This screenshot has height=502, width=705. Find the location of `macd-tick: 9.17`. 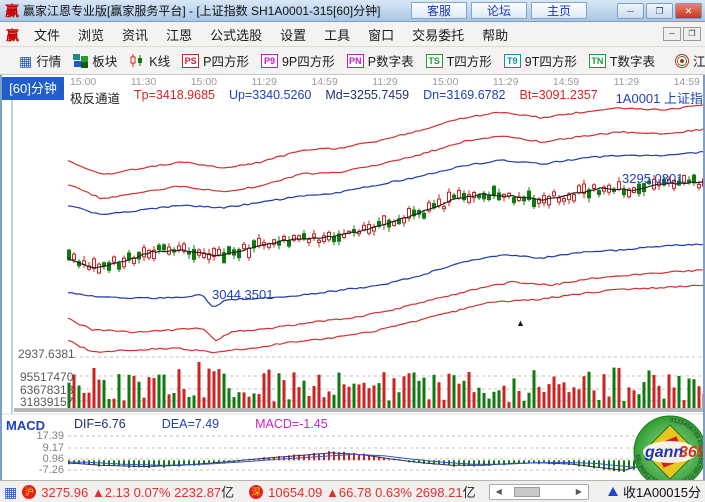

macd-tick: 9.17 is located at coordinates (53, 448).